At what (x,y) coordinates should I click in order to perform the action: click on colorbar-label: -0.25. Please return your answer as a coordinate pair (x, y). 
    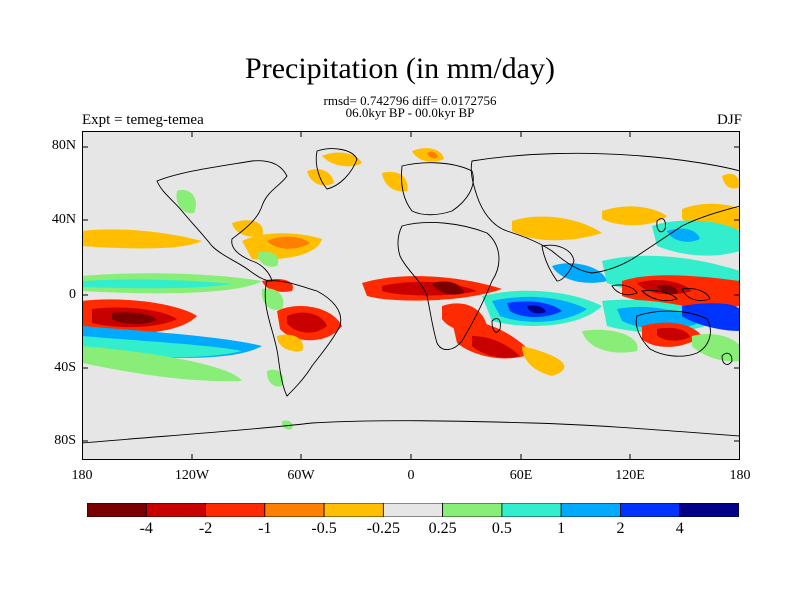
    Looking at the image, I should click on (383, 528).